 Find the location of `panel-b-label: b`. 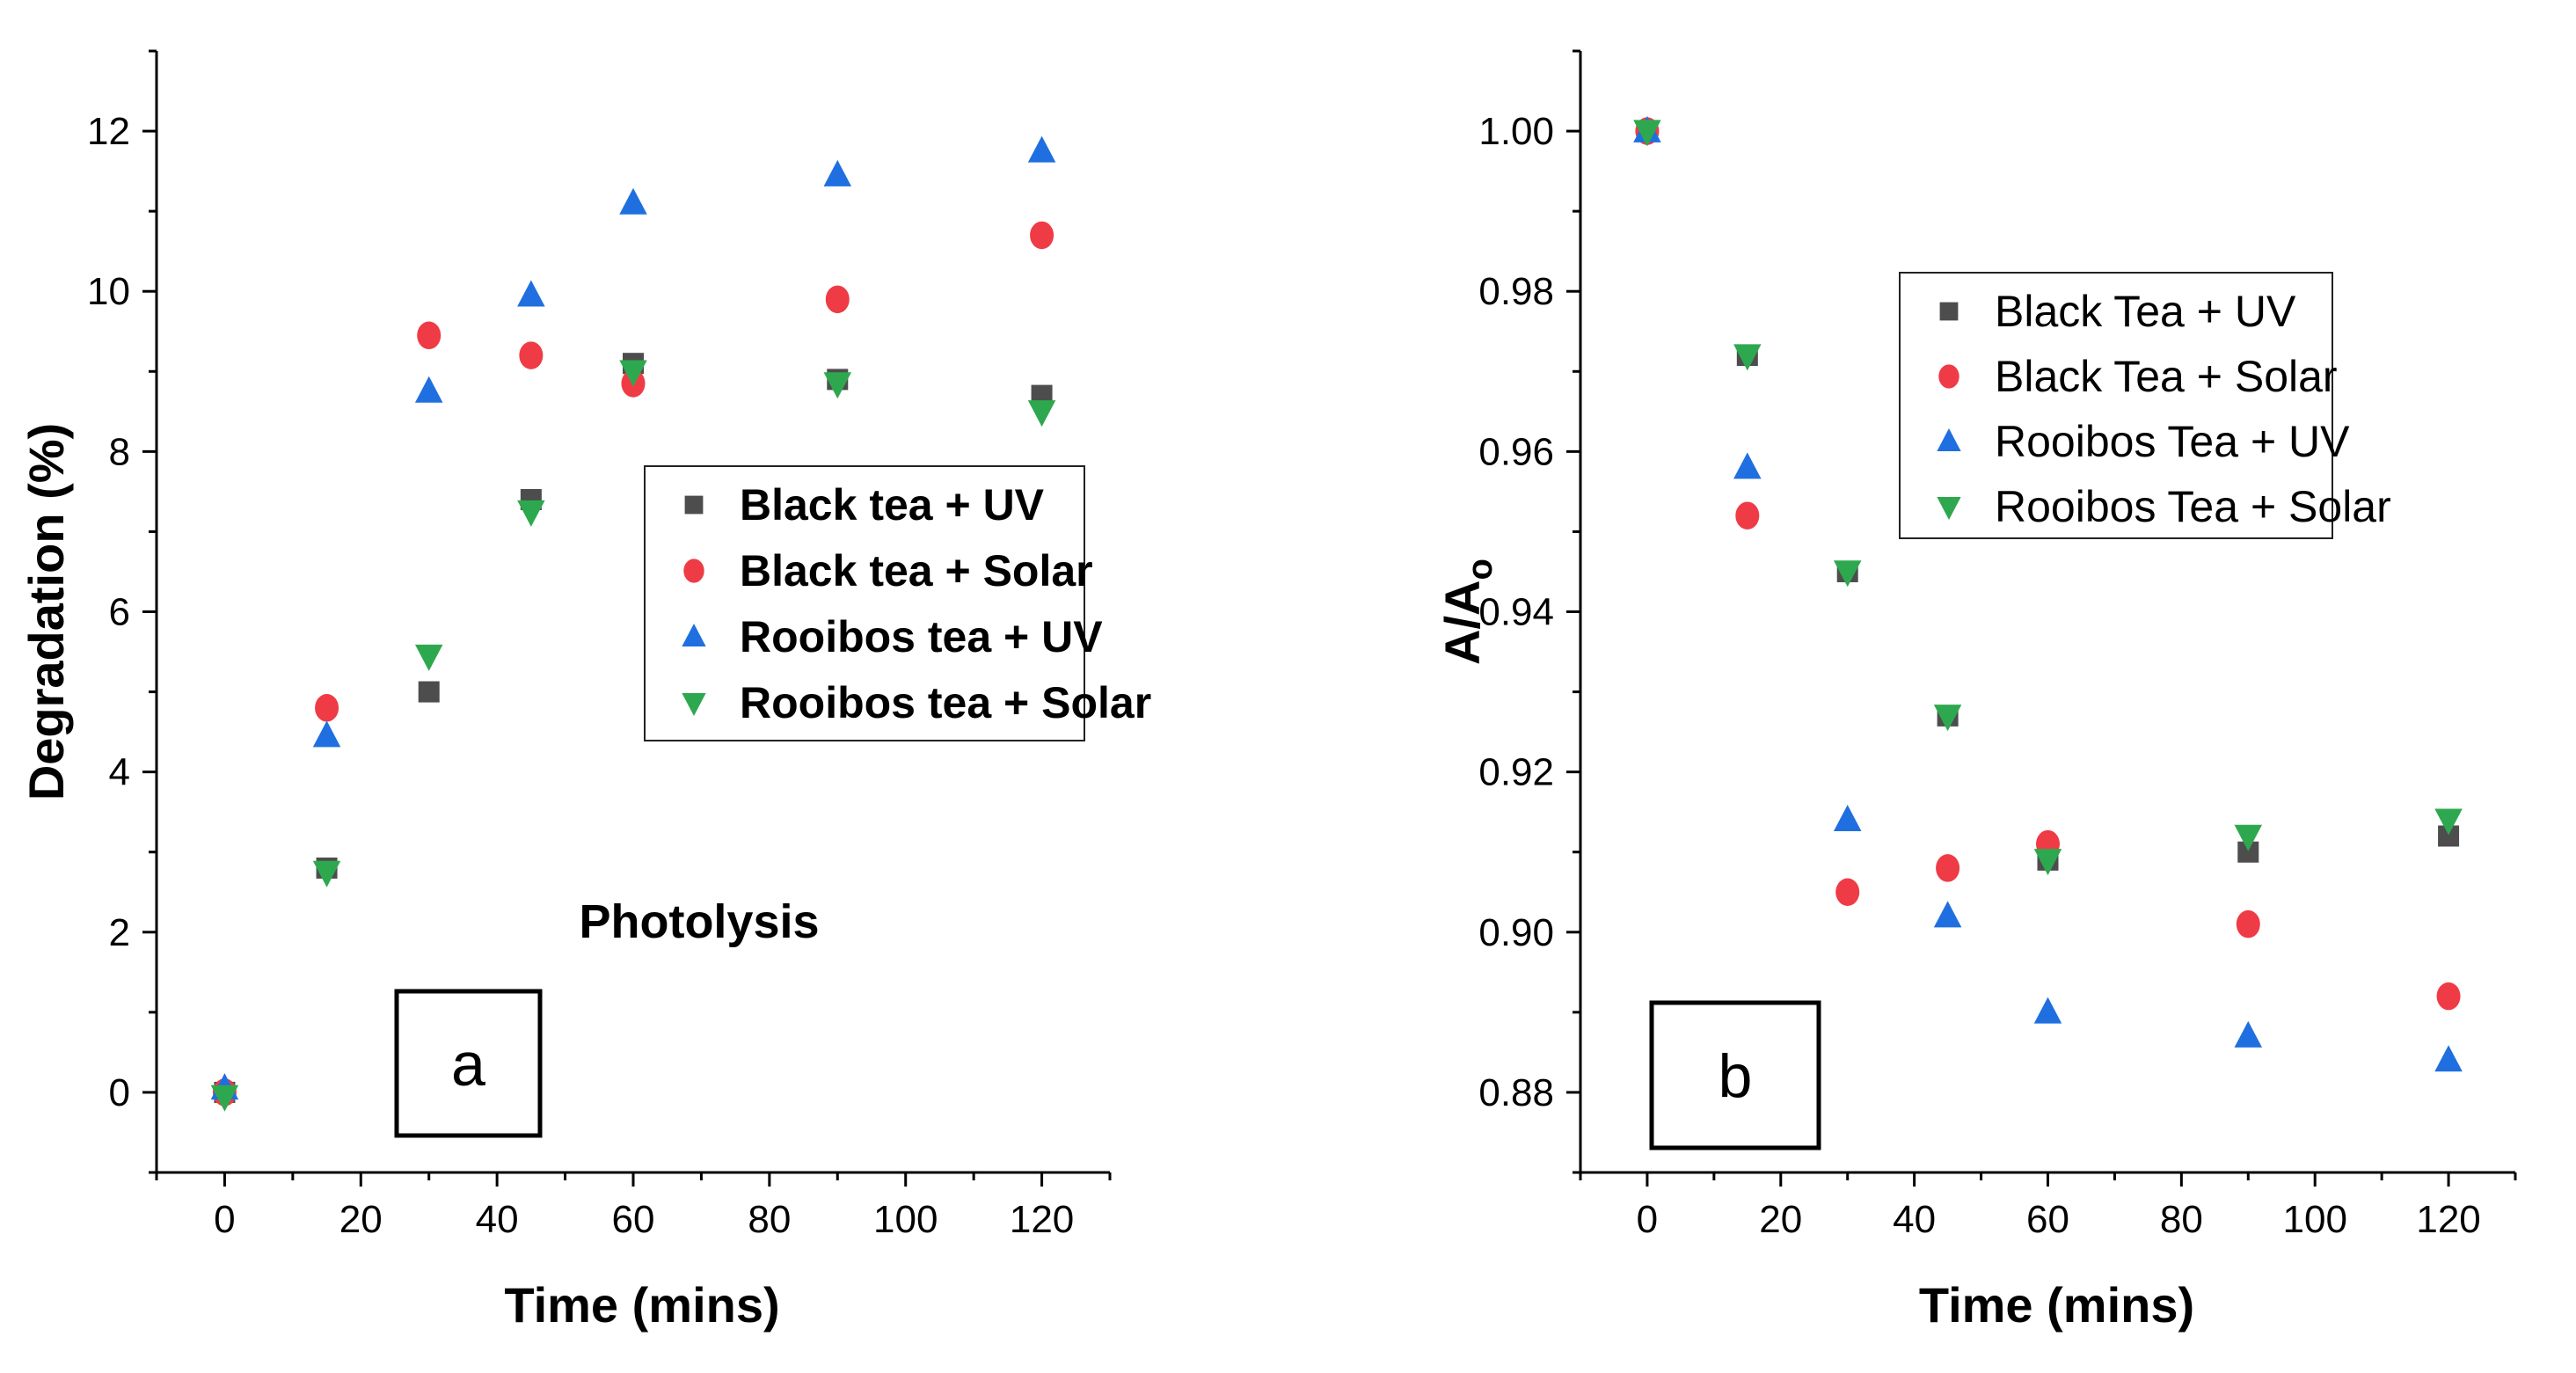

panel-b-label: b is located at coordinates (1736, 1076).